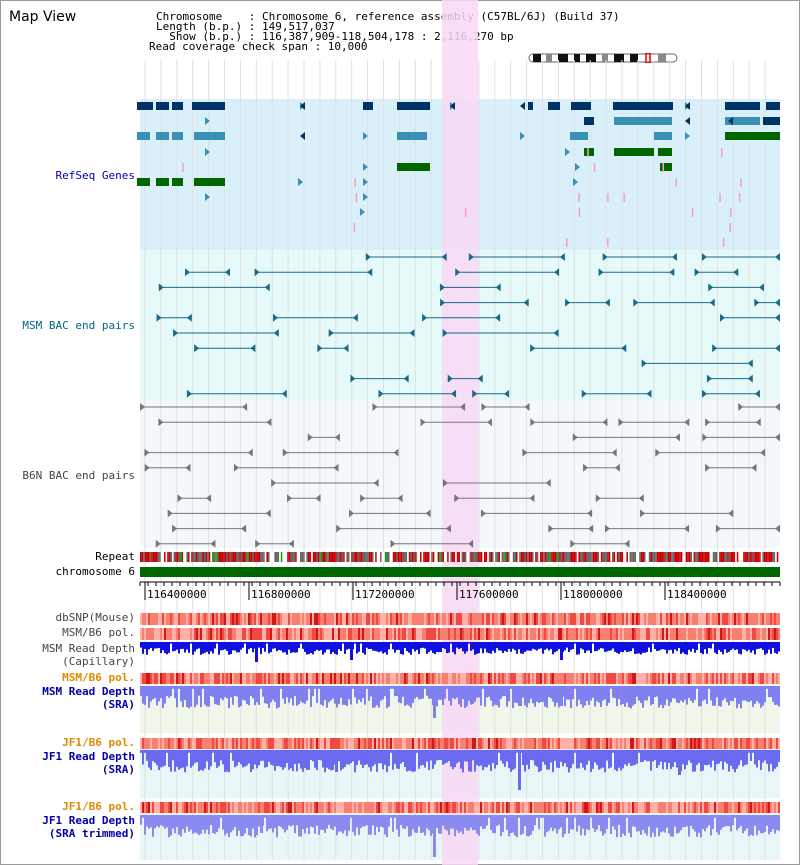 The width and height of the screenshot is (800, 865). Describe the element at coordinates (604, 58) in the screenshot. I see `chromosome-ideogram` at that location.